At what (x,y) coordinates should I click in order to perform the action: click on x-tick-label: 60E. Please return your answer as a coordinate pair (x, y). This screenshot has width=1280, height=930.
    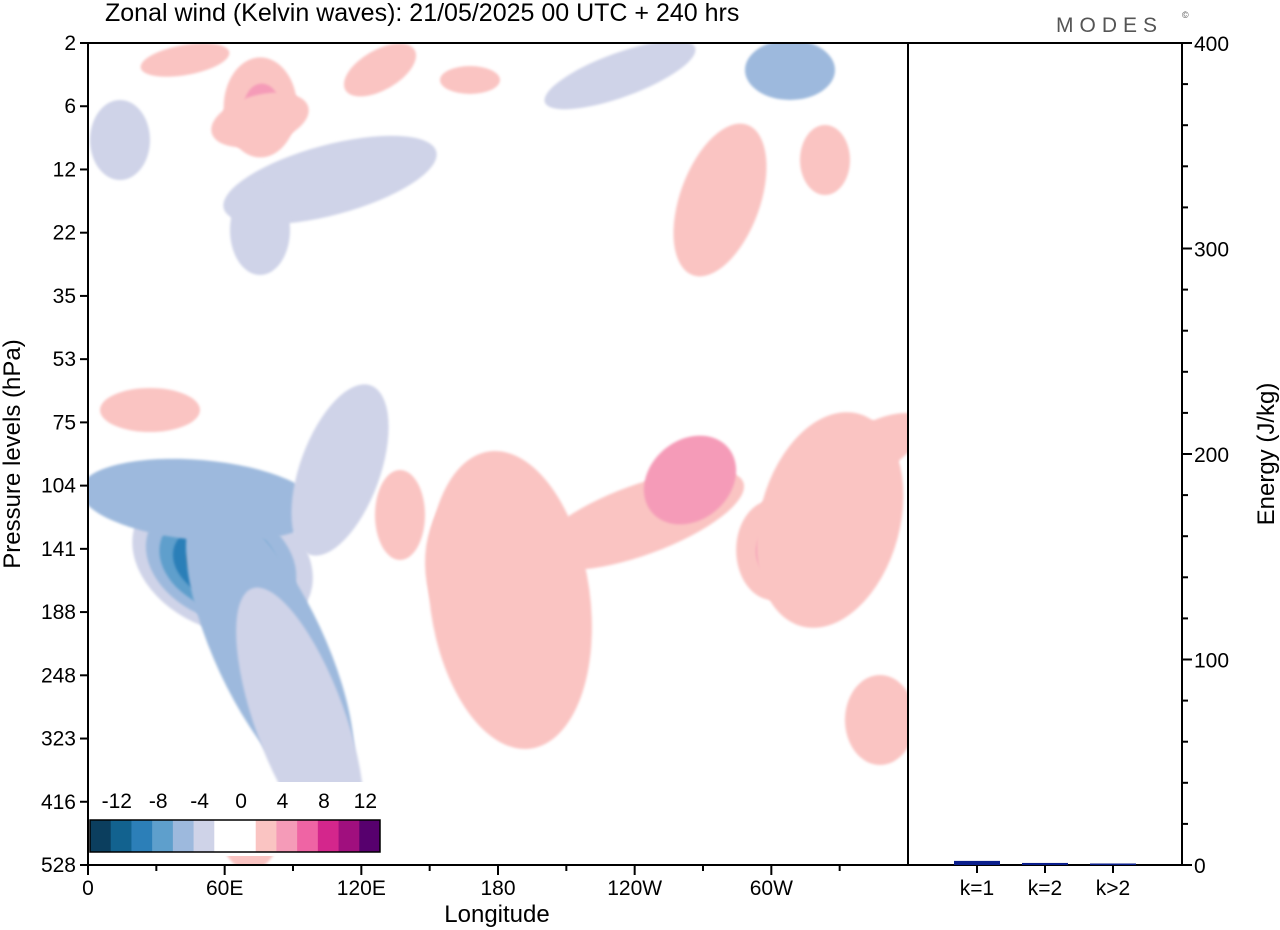
    Looking at the image, I should click on (224, 888).